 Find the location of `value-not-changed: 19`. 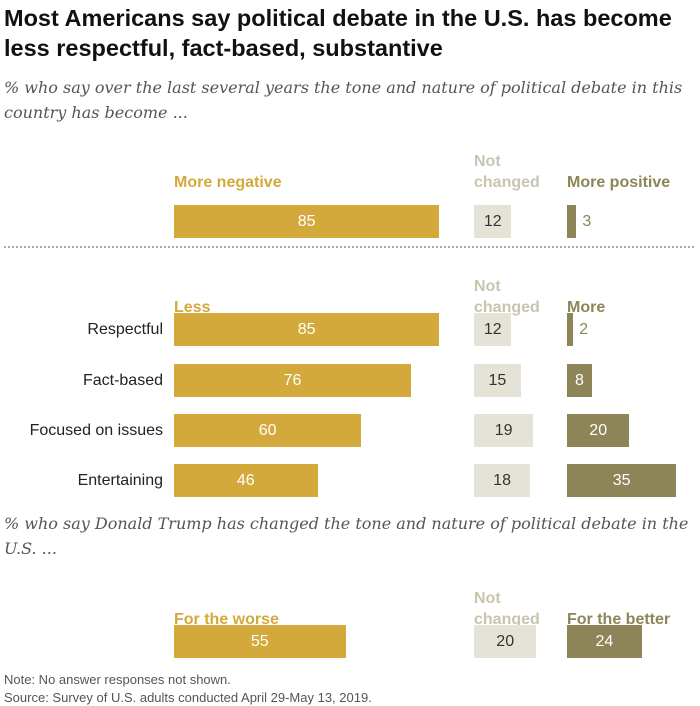

value-not-changed: 19 is located at coordinates (503, 430).